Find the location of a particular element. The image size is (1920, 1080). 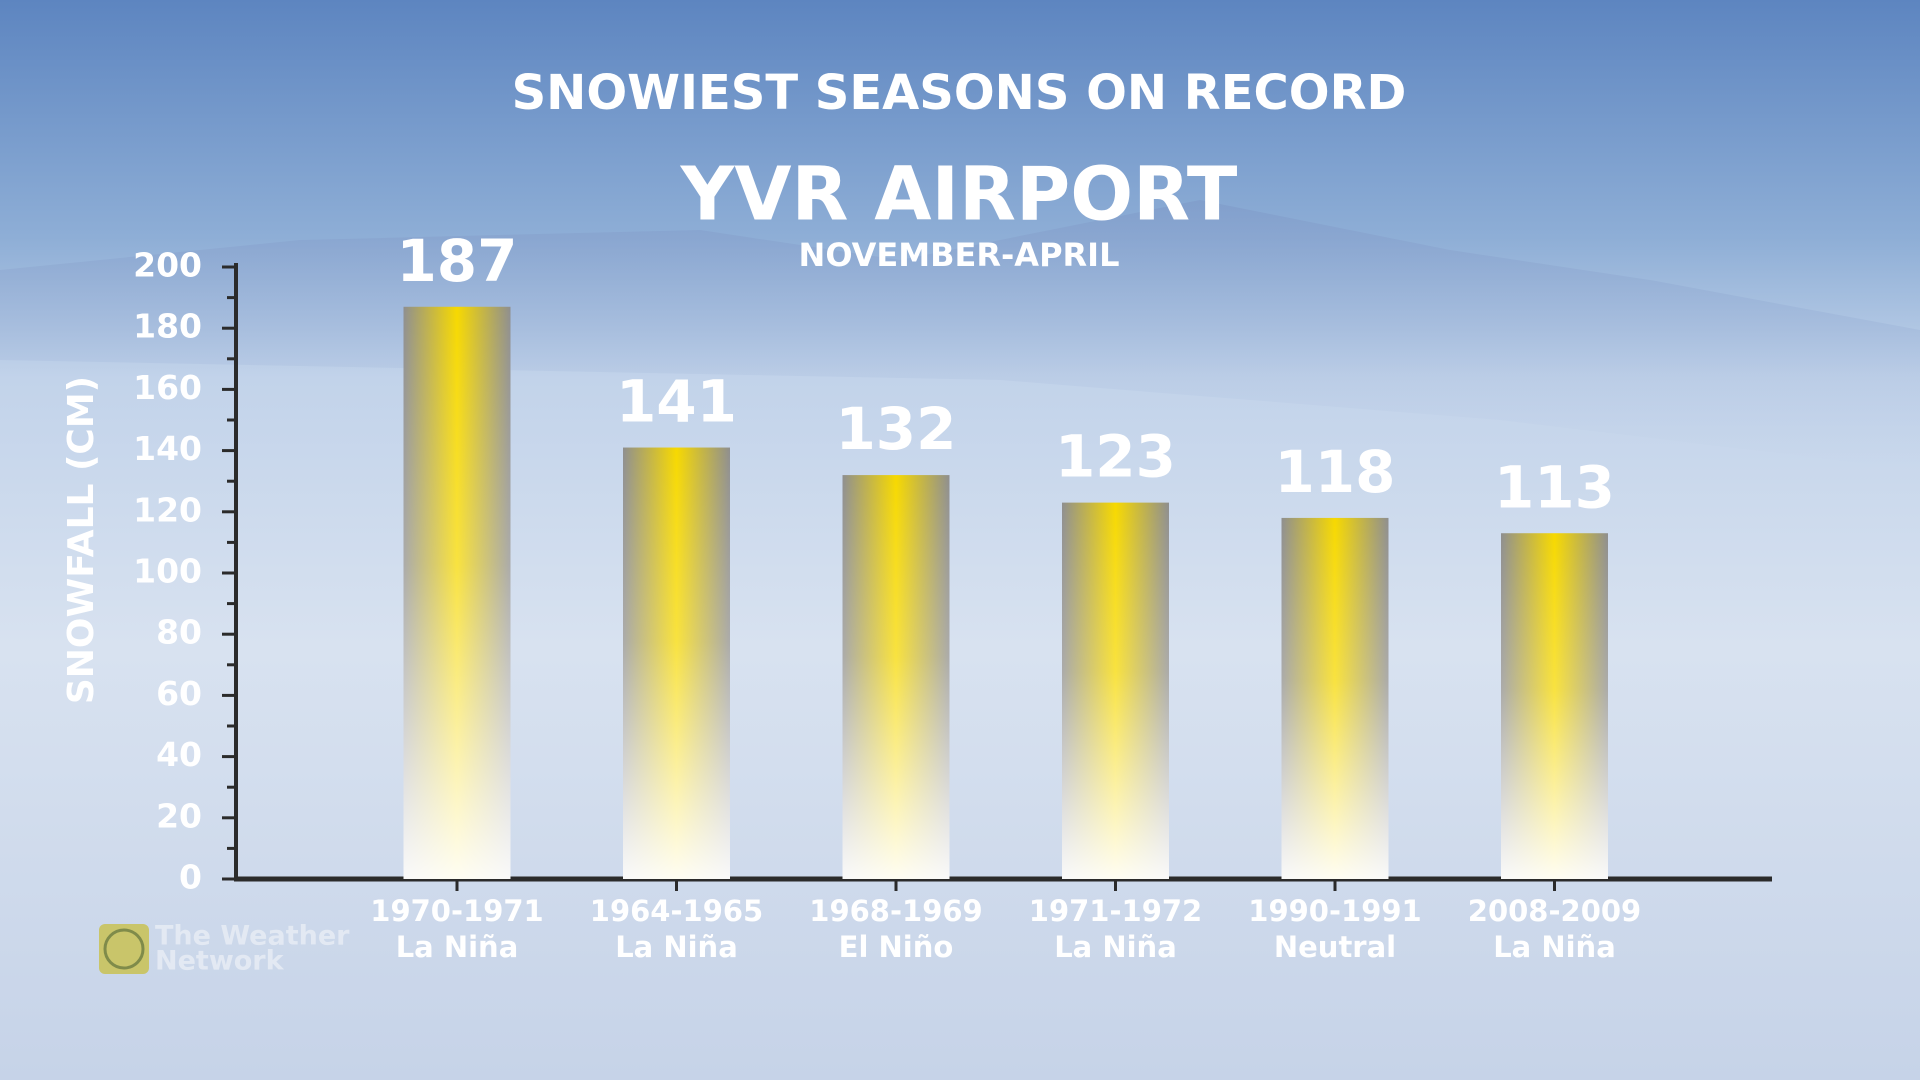

logo: The Weather Network is located at coordinates (224, 949).